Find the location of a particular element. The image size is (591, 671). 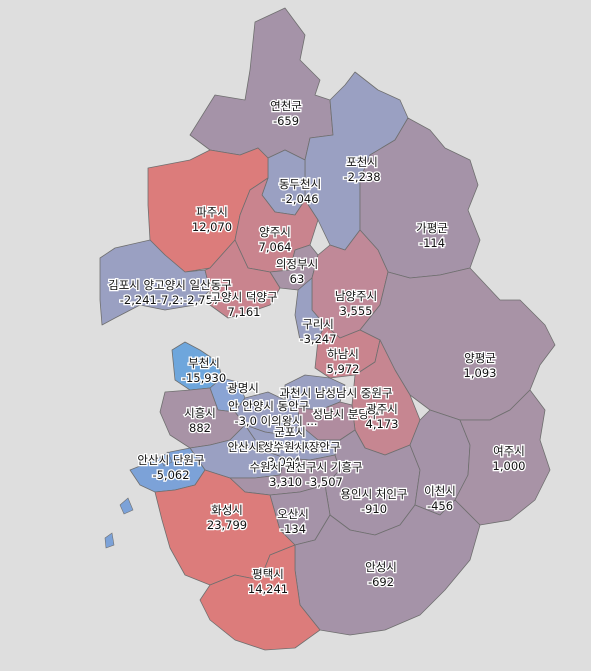

region-value-suwon_gwonseon: 3,310 -3,507 is located at coordinates (306, 482).